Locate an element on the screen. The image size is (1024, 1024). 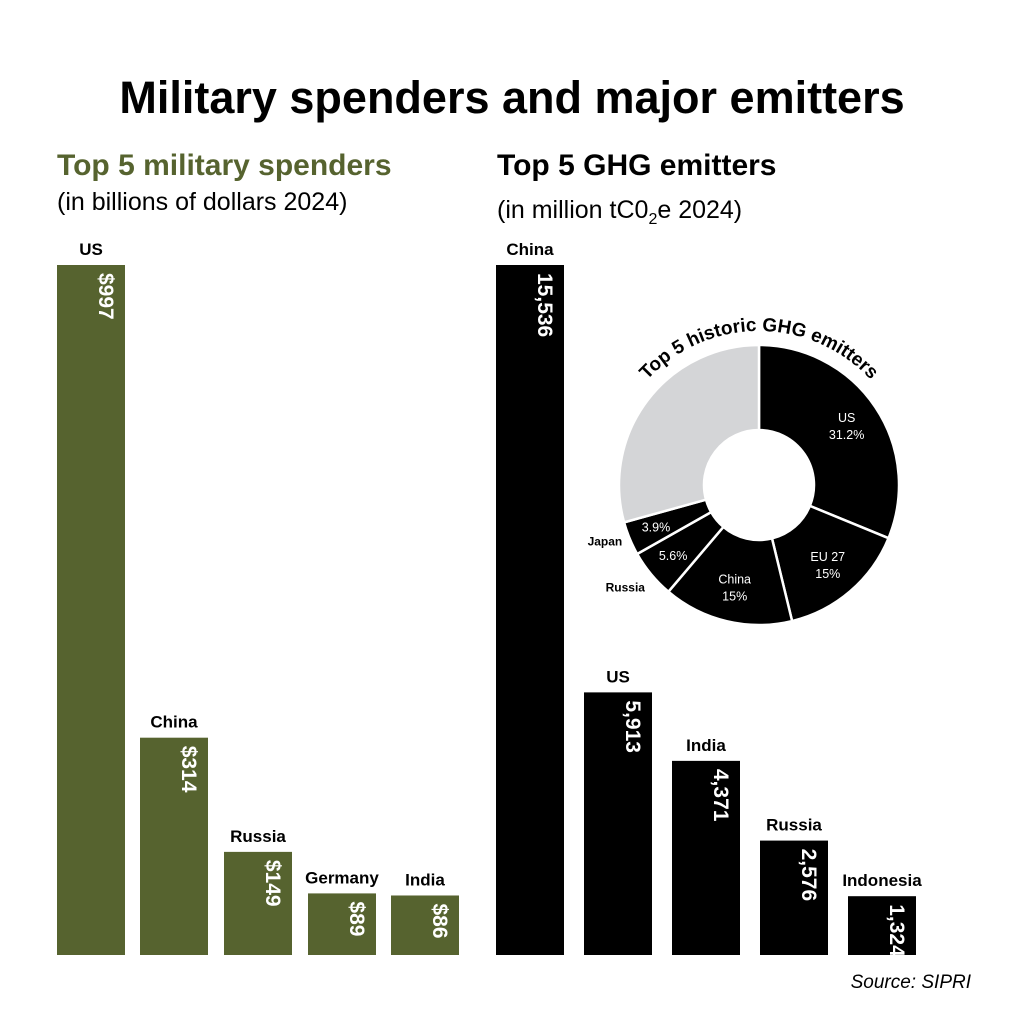
source-note: Source: SIPRI is located at coordinates (911, 982).